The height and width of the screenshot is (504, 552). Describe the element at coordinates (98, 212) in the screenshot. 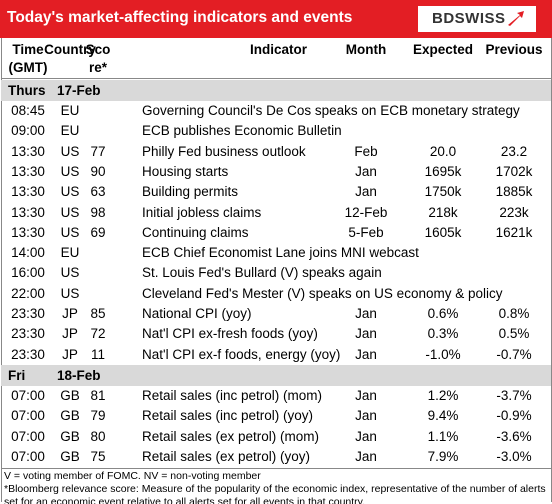

I see `cell: 98` at that location.